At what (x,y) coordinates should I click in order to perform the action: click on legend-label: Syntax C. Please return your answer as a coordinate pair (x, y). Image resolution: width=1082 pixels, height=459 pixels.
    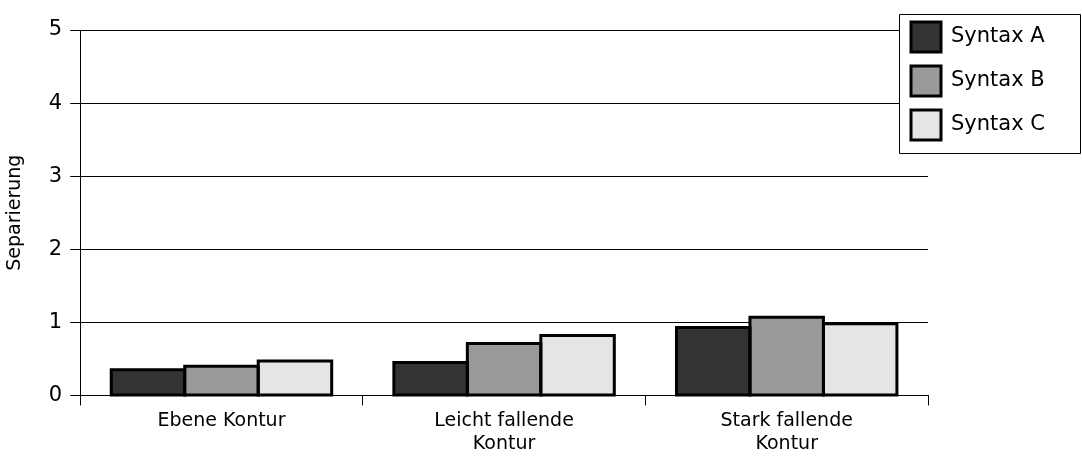
    Looking at the image, I should click on (998, 123).